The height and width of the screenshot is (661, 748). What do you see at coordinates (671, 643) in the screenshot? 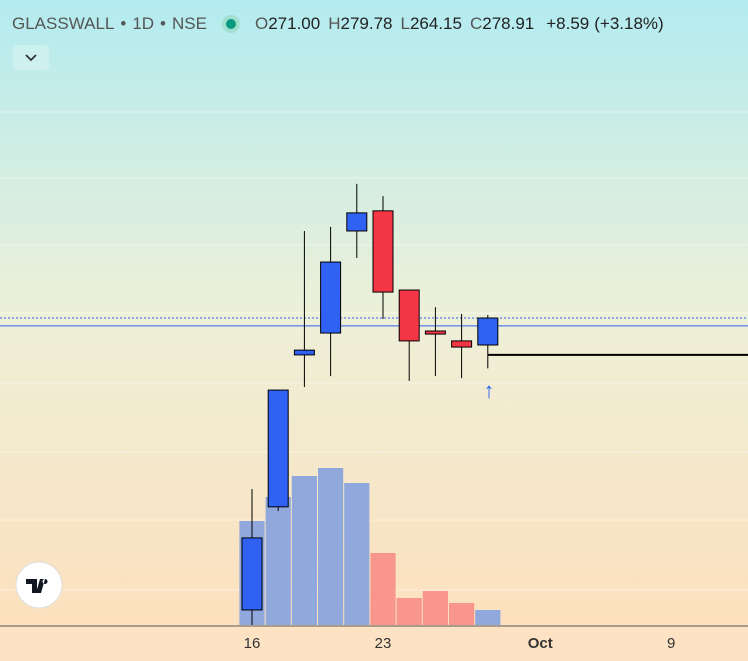
I see `x-tick-label: 9` at bounding box center [671, 643].